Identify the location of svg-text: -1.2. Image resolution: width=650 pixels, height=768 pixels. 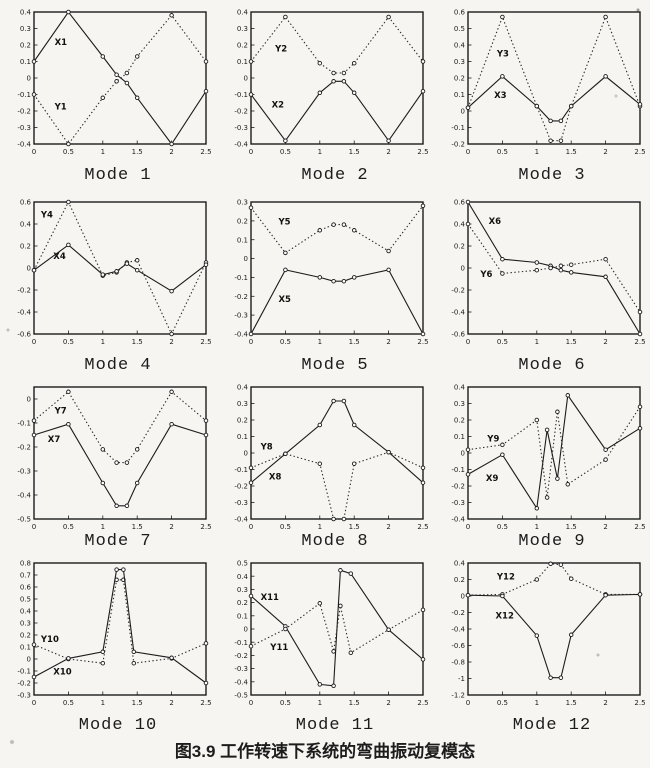
(458, 696).